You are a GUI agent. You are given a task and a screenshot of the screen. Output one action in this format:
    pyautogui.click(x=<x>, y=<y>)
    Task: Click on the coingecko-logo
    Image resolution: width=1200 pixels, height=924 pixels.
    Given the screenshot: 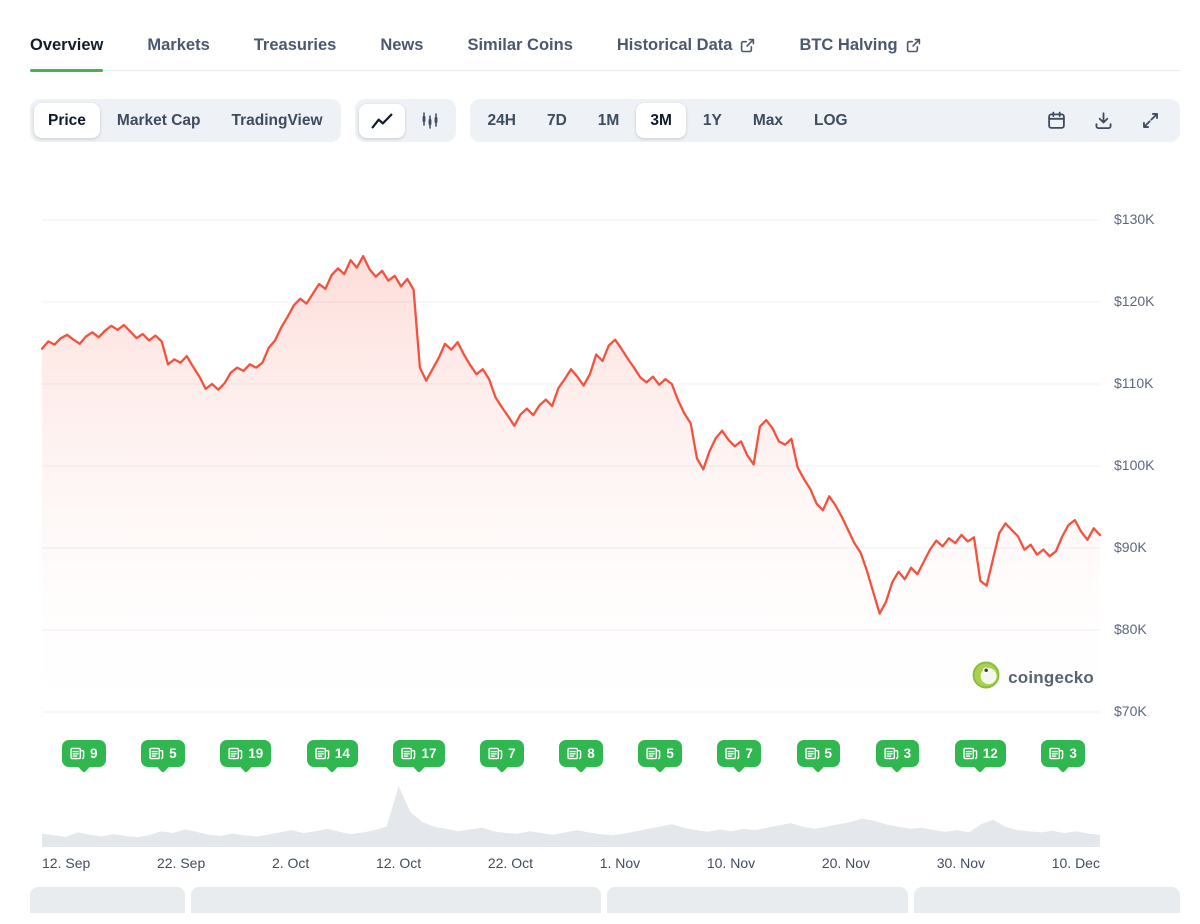 What is the action you would take?
    pyautogui.click(x=986, y=675)
    